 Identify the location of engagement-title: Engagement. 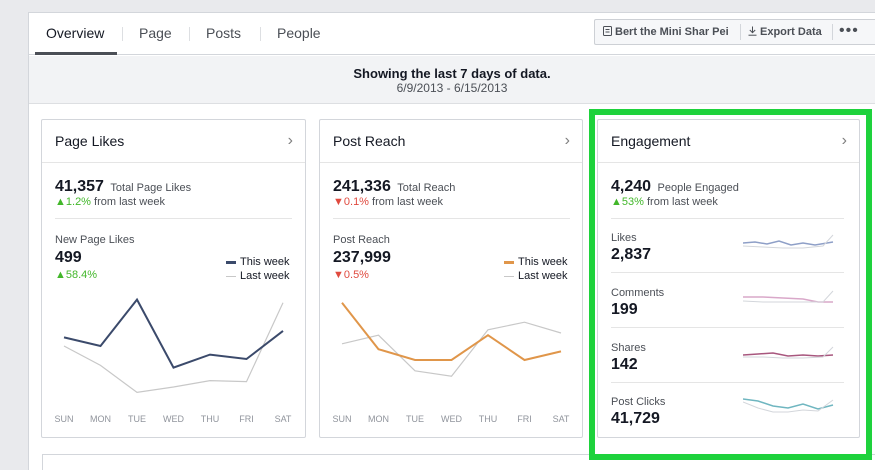
(651, 141).